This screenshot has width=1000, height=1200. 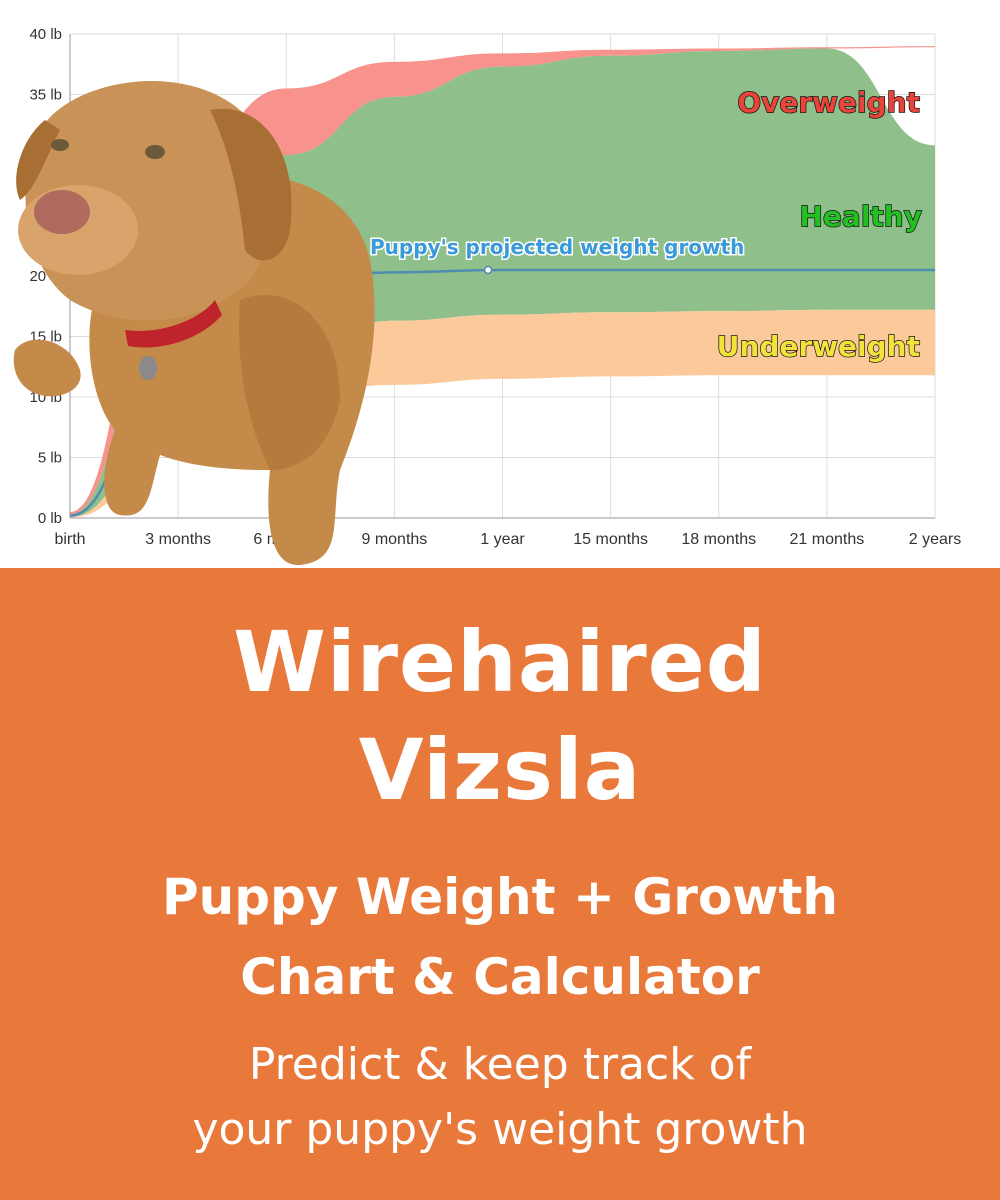 What do you see at coordinates (50, 518) in the screenshot?
I see `y-tick-label: 0 lb` at bounding box center [50, 518].